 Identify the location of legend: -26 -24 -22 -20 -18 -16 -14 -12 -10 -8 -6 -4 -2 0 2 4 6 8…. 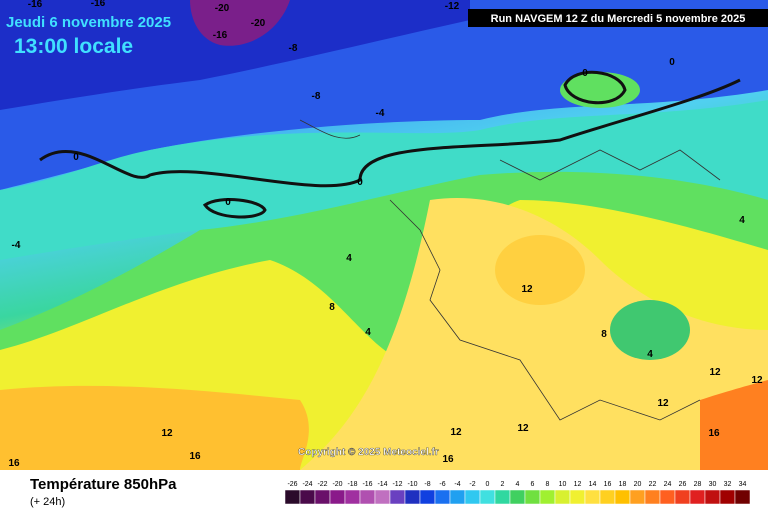
(517, 493).